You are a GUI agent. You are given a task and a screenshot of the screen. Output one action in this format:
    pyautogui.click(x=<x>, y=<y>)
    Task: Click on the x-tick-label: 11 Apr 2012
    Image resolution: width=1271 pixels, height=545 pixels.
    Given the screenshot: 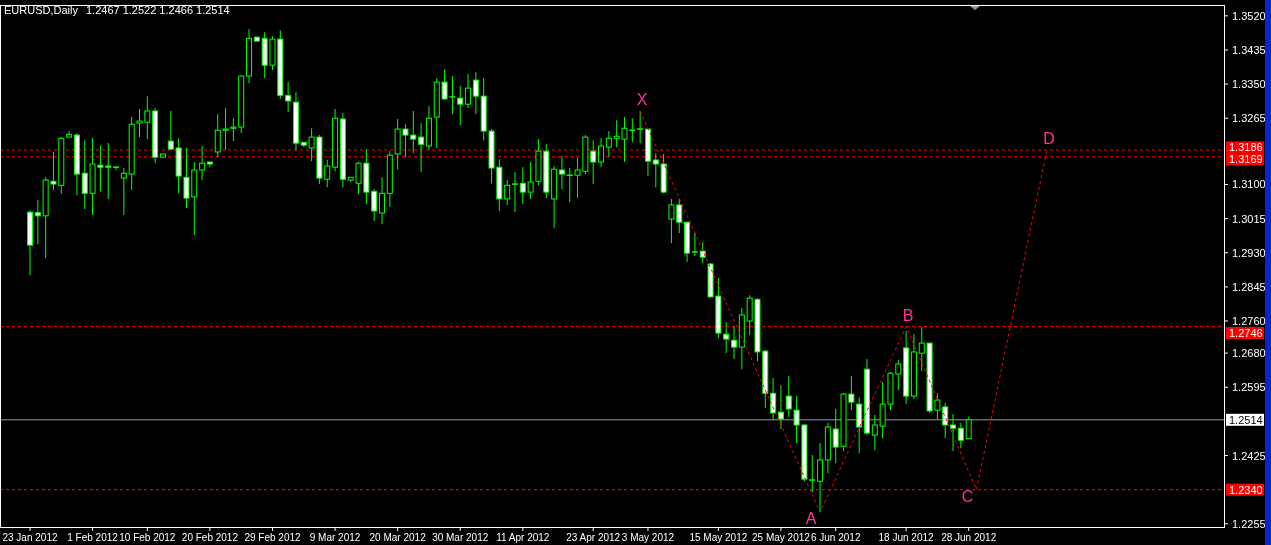 What is the action you would take?
    pyautogui.click(x=523, y=537)
    